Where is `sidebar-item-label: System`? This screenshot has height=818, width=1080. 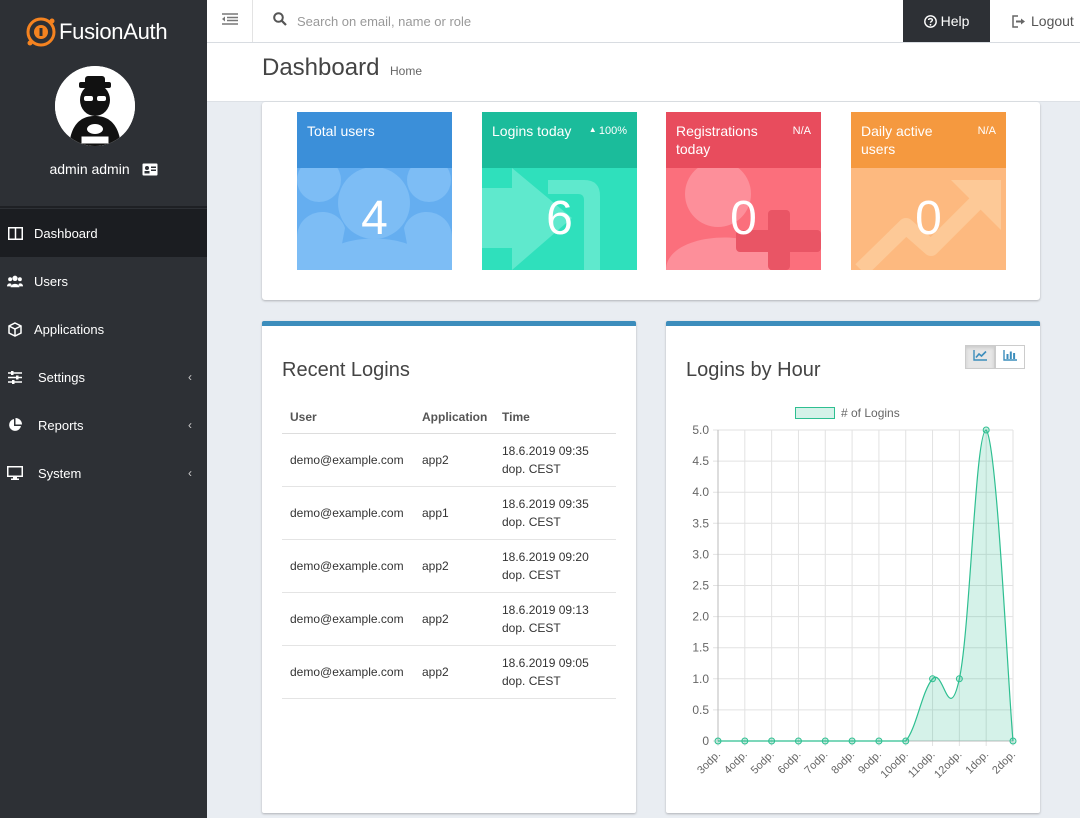
sidebar-item-label: System is located at coordinates (60, 473).